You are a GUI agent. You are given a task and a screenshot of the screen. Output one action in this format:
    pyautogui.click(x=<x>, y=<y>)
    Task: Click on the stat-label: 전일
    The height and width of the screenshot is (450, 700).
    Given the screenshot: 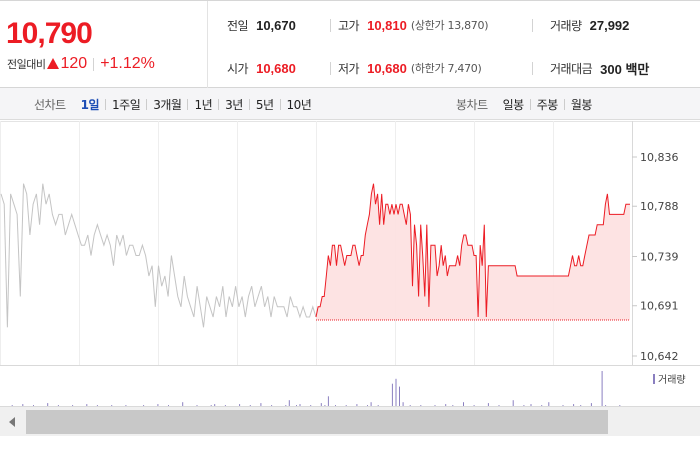 What is the action you would take?
    pyautogui.click(x=238, y=25)
    